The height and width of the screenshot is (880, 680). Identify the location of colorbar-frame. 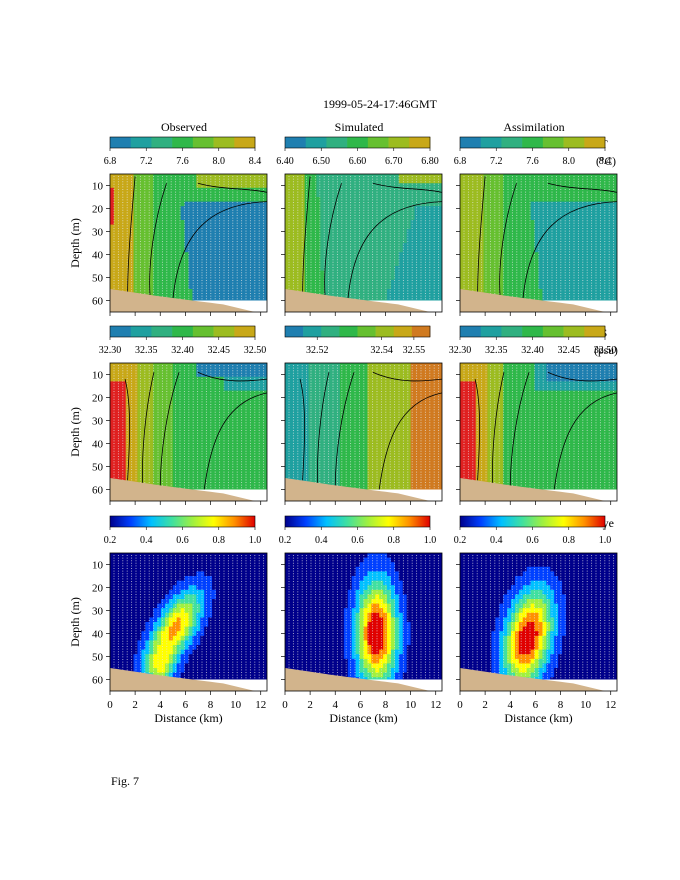
(357, 331).